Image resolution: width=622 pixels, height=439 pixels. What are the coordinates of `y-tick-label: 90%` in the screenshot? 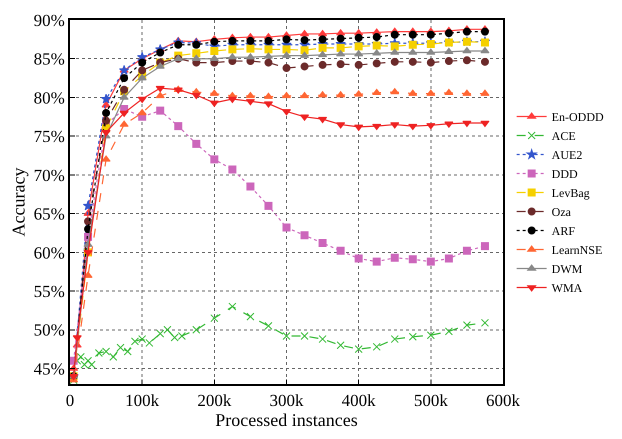 It's located at (49, 20).